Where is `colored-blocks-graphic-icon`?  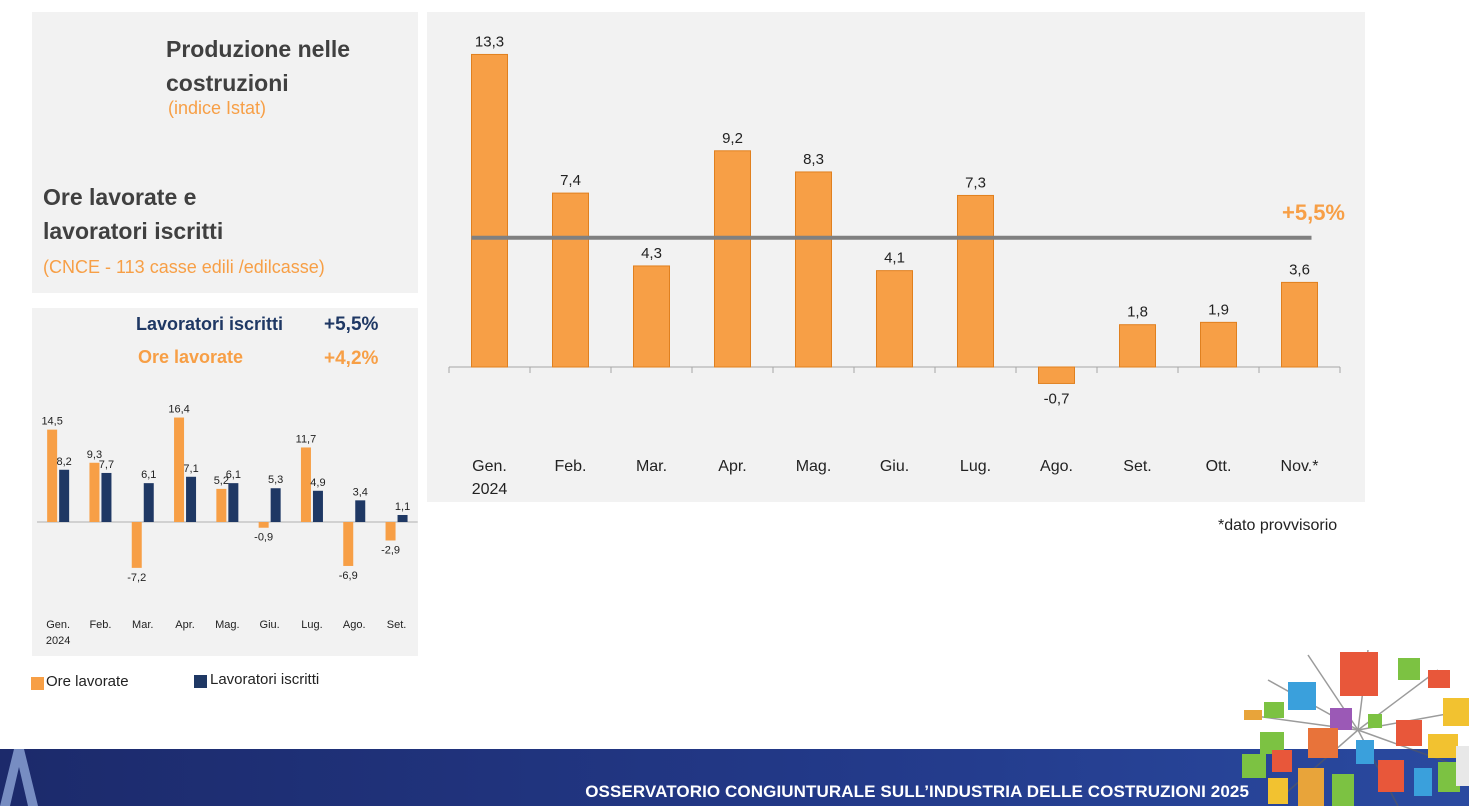 colored-blocks-graphic-icon is located at coordinates (1355, 728).